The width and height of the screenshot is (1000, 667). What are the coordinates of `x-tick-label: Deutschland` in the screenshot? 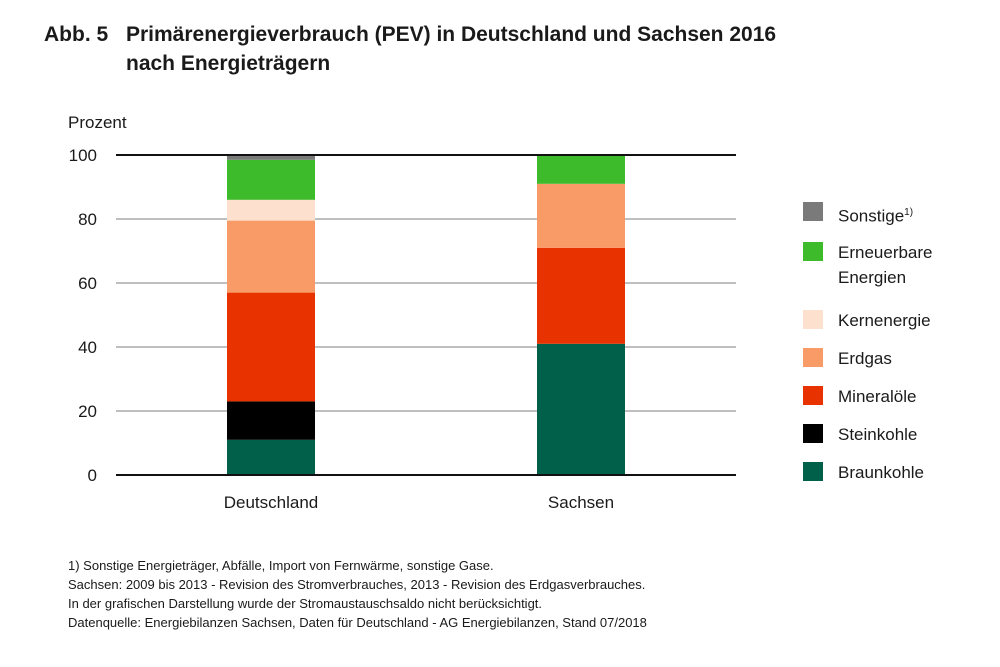 It's located at (271, 502).